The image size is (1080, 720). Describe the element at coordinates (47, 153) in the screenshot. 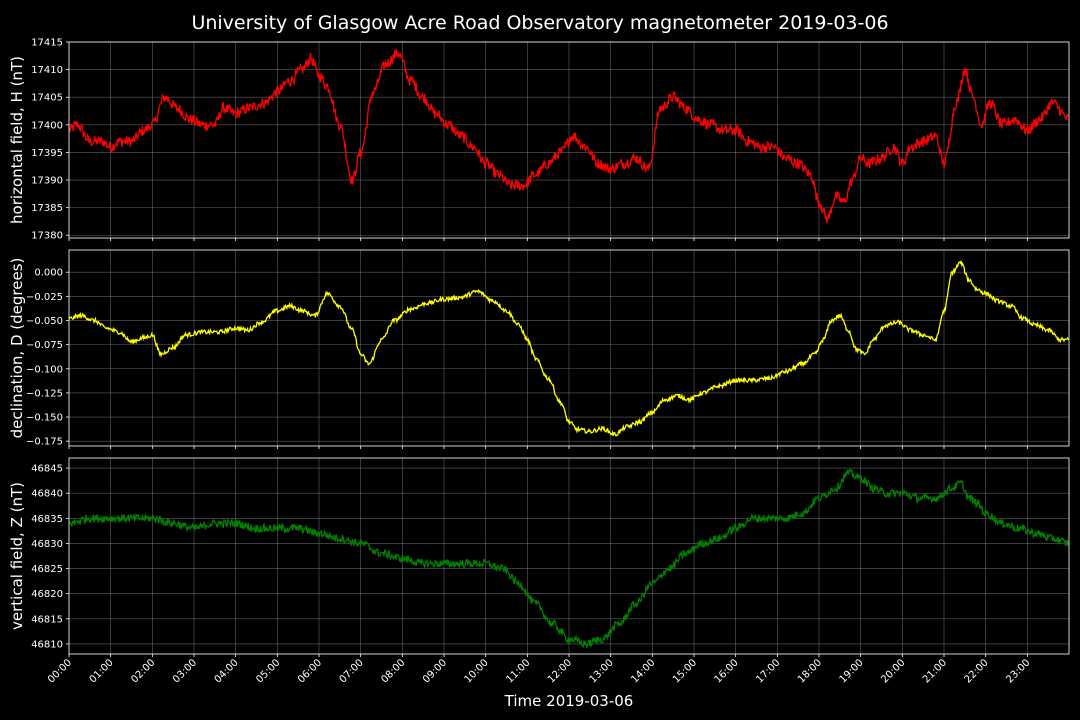

I see `y-tick-label: 17395` at that location.